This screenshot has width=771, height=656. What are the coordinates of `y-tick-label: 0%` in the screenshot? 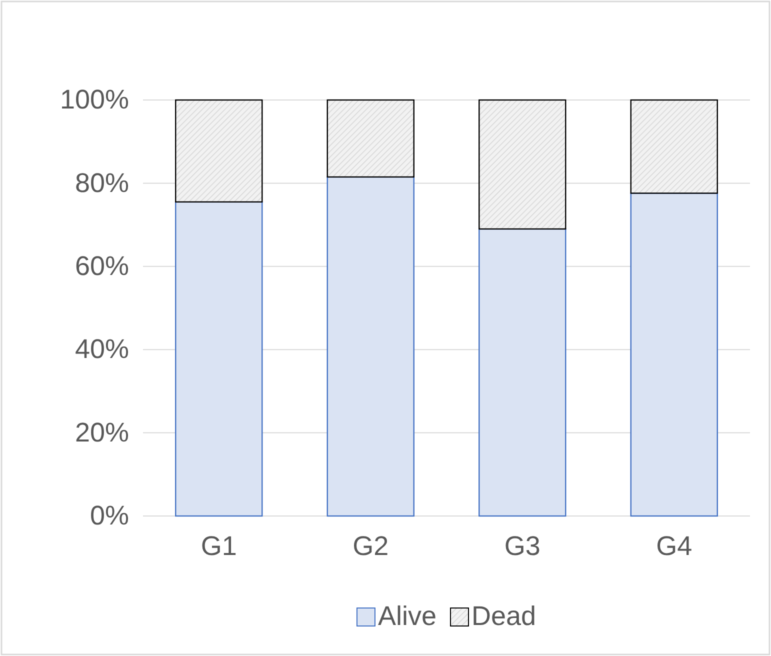 It's located at (109, 515).